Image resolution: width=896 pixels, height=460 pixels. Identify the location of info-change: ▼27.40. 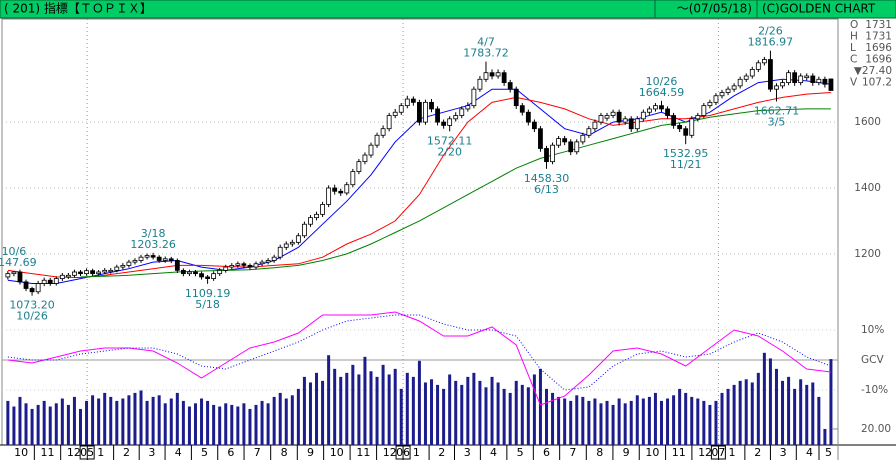
(873, 71).